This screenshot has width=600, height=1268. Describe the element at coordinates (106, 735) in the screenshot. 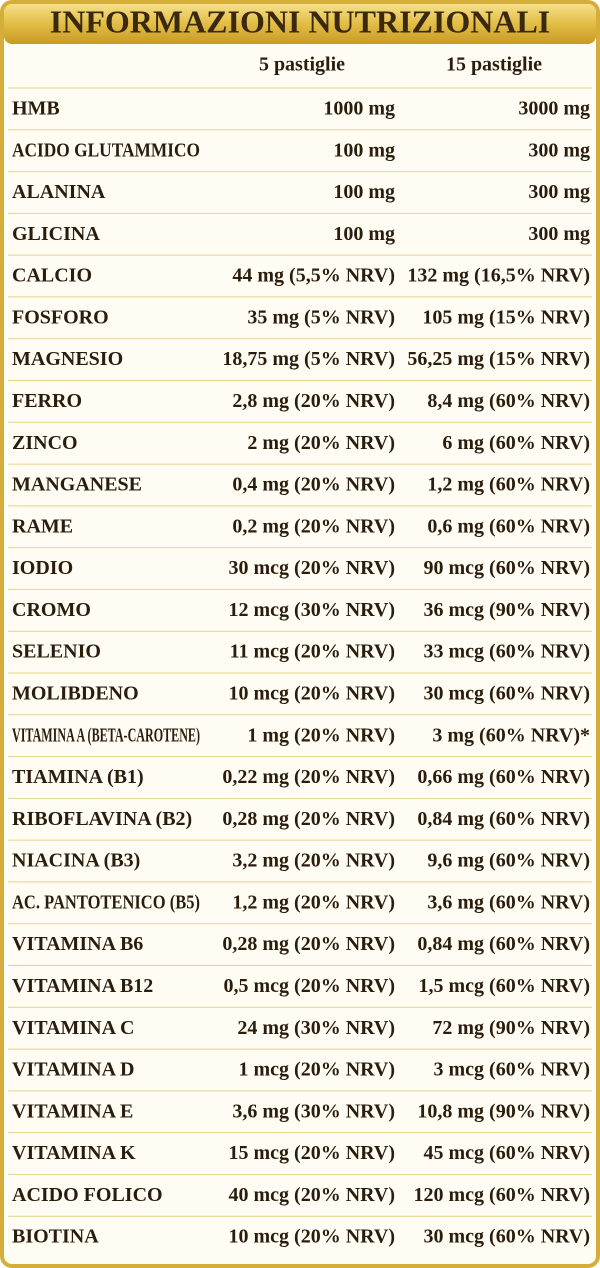

I see `nutrient-name: VITAMINA A (BETA-CAROTENE)` at that location.